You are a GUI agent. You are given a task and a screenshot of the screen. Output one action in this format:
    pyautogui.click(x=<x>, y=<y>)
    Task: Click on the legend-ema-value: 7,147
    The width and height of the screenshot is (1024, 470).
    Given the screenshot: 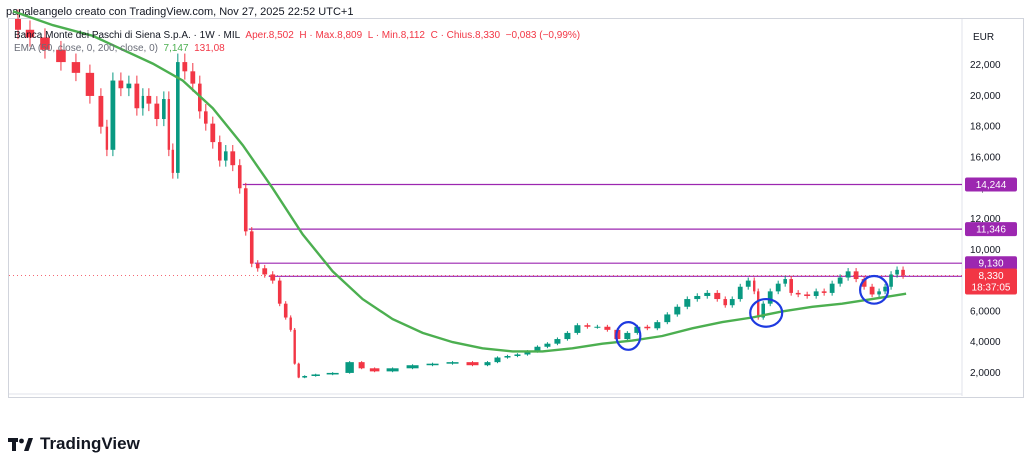 What is the action you would take?
    pyautogui.click(x=176, y=48)
    